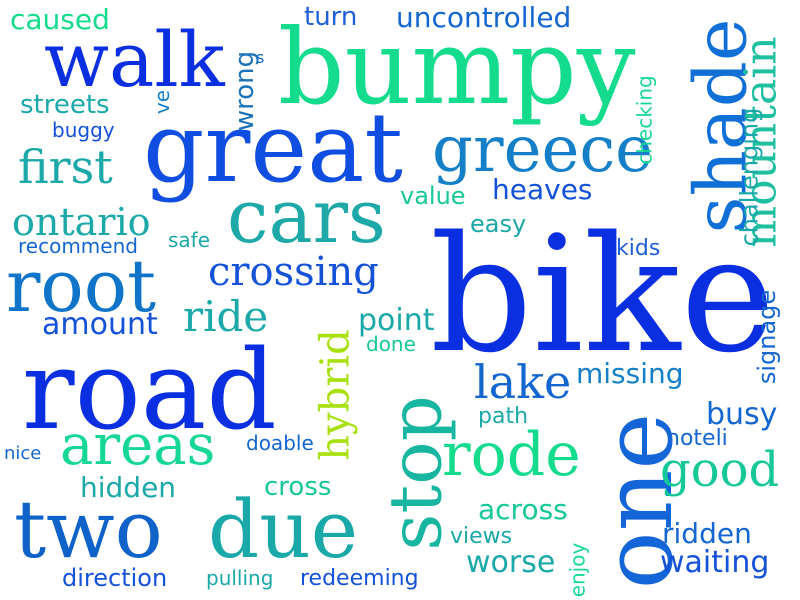  Describe the element at coordinates (280, 443) in the screenshot. I see `word-doable: doable` at that location.